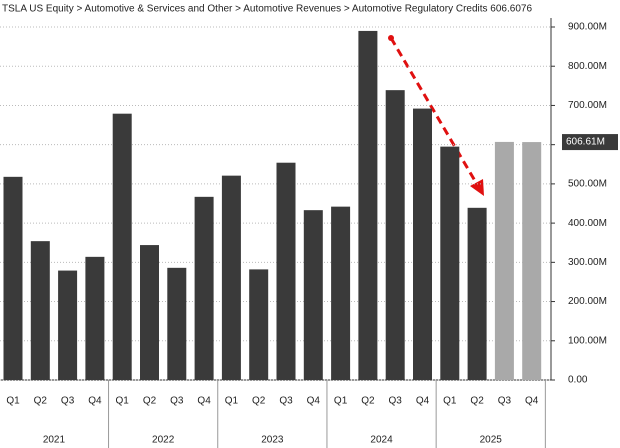 The height and width of the screenshot is (448, 620). I want to click on year-label: 2025, so click(491, 440).